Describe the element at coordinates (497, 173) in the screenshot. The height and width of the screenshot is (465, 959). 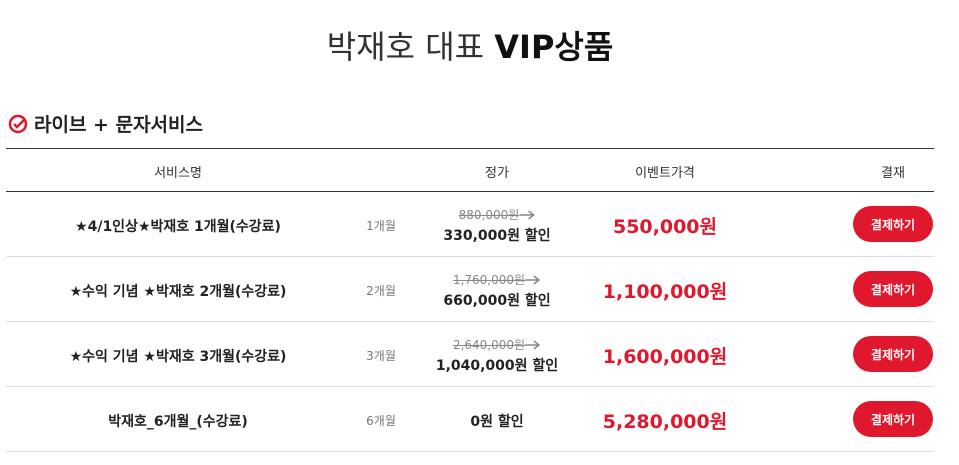
I see `col-price: 정가` at that location.